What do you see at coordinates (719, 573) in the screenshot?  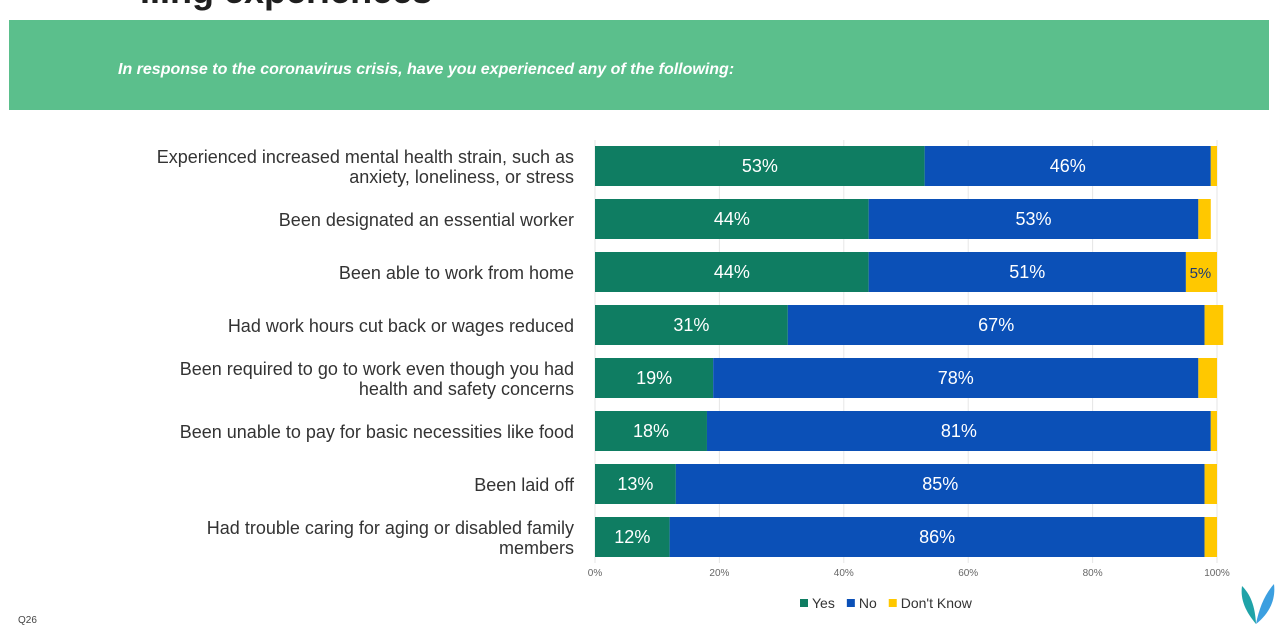 I see `x-tick-label: 20%` at bounding box center [719, 573].